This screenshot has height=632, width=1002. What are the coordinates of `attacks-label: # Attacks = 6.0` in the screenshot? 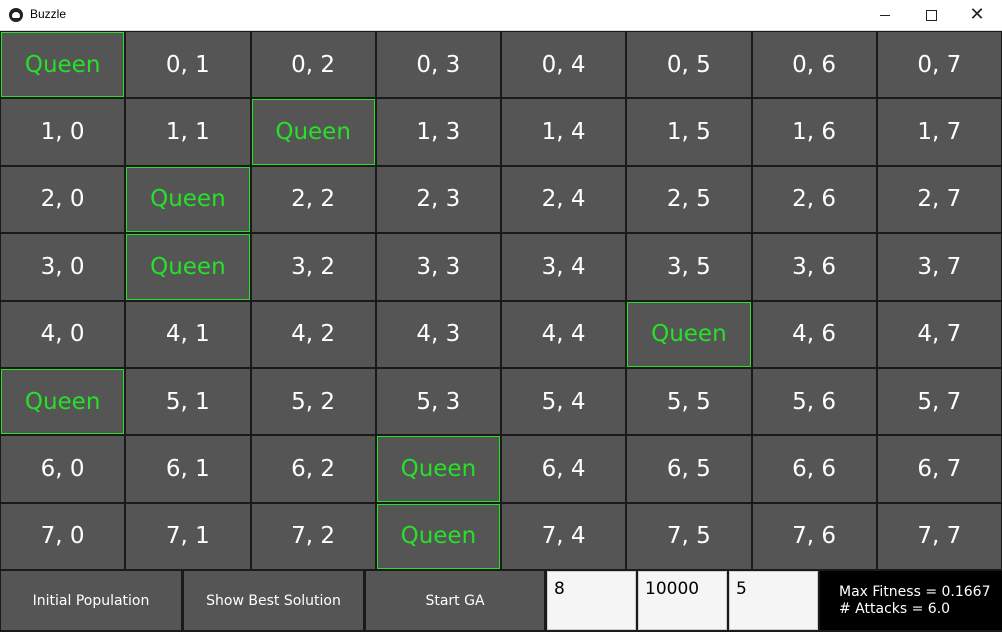 It's located at (895, 609).